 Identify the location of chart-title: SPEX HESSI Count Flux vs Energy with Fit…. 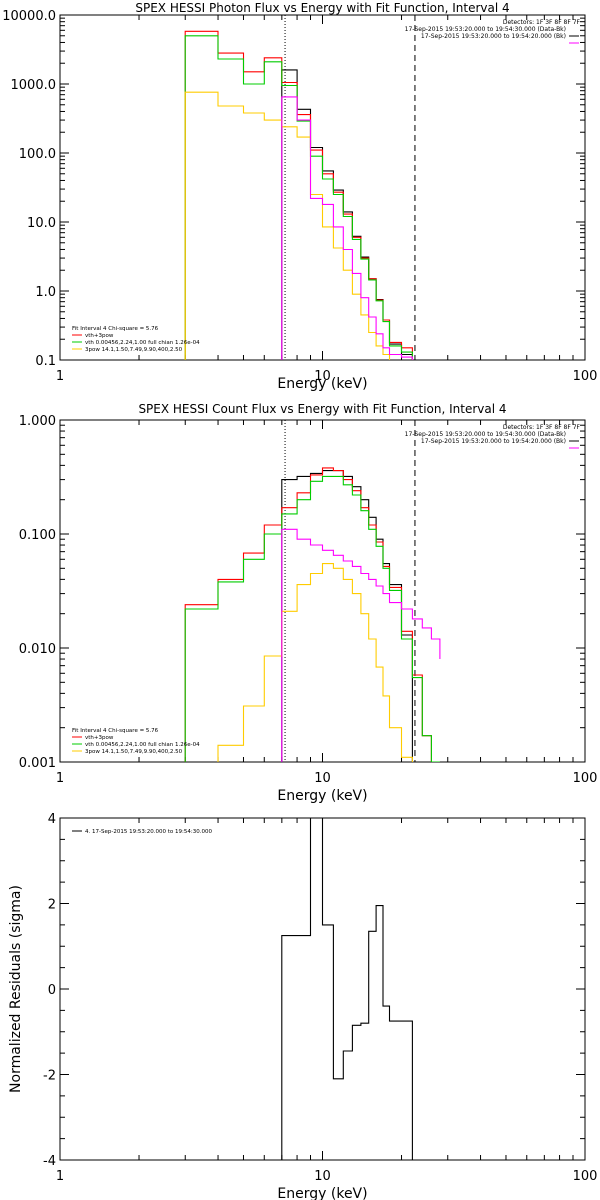
(322, 409).